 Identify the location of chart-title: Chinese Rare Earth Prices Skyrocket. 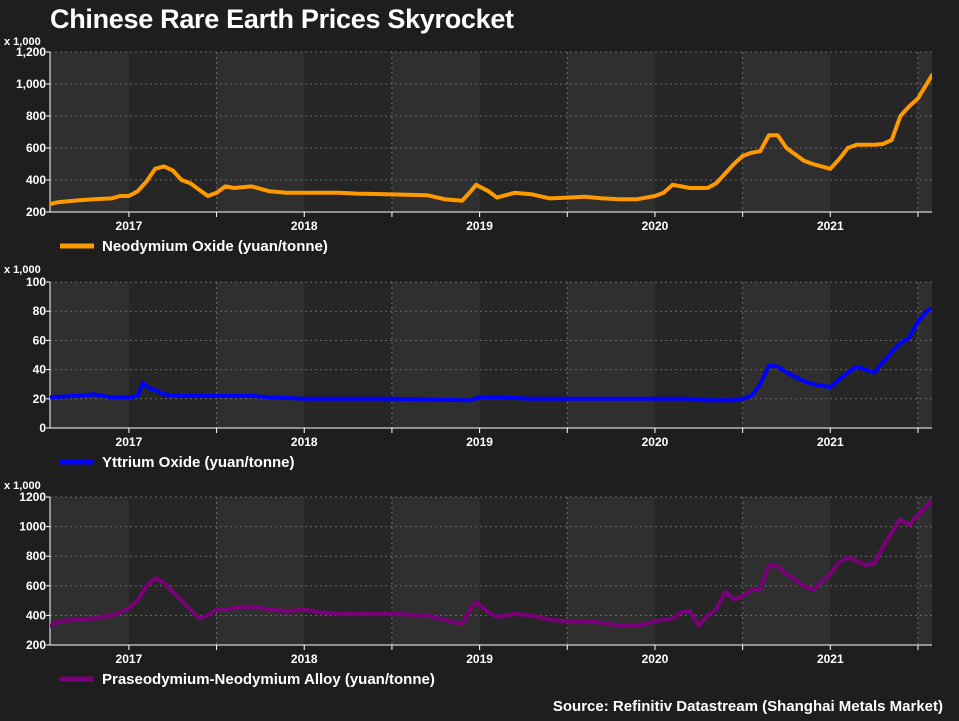
(282, 19).